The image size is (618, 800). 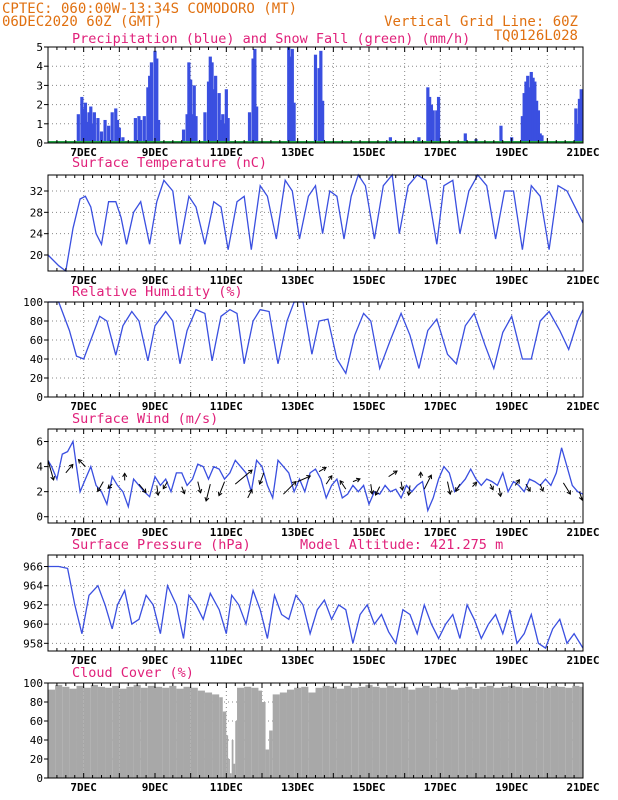 I want to click on x-tick-label: 15DEC, so click(x=368, y=660).